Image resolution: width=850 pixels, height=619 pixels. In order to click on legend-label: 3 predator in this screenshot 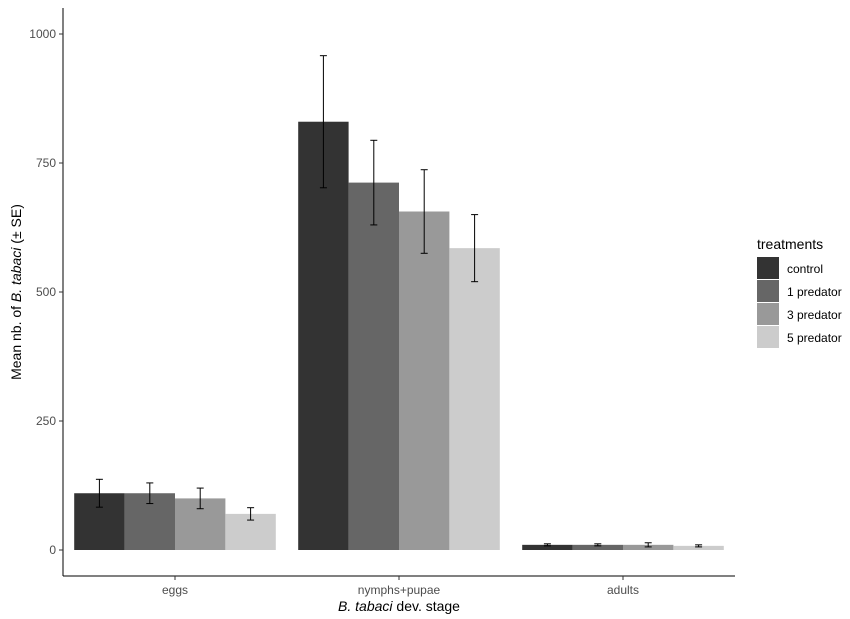, I will do `click(814, 315)`.